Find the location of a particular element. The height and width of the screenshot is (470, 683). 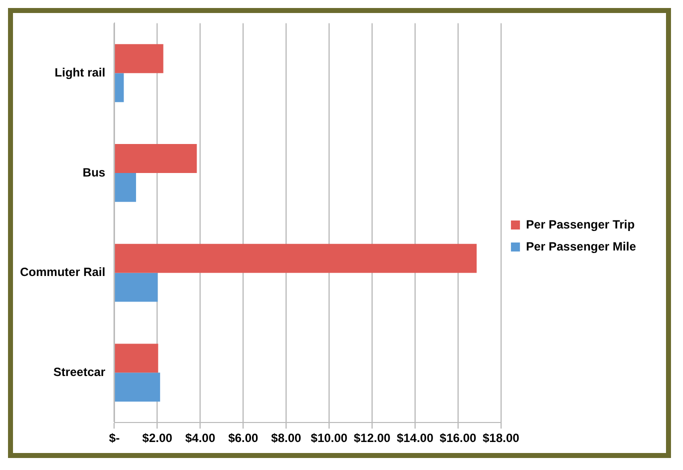

x-tick-label: $8.00 is located at coordinates (286, 438).